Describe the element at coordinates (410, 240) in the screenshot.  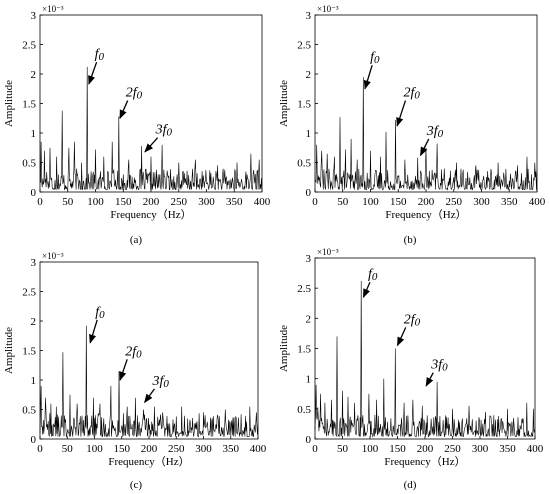
I see `panel-label: (b)` at that location.